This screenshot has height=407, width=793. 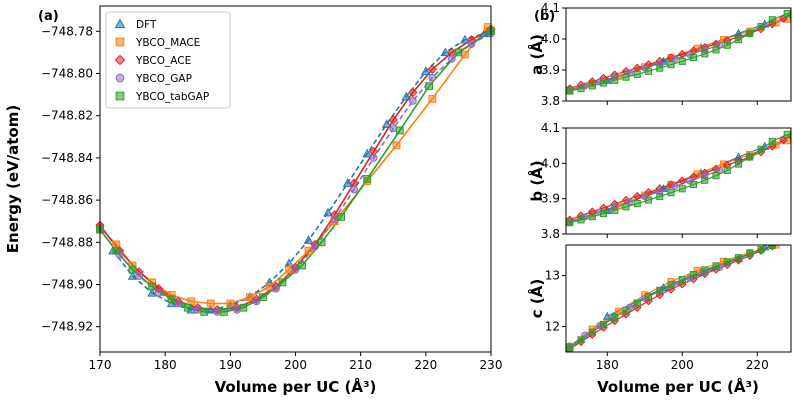 What do you see at coordinates (67, 200) in the screenshot?
I see `y-tick-label: −748.86` at bounding box center [67, 200].